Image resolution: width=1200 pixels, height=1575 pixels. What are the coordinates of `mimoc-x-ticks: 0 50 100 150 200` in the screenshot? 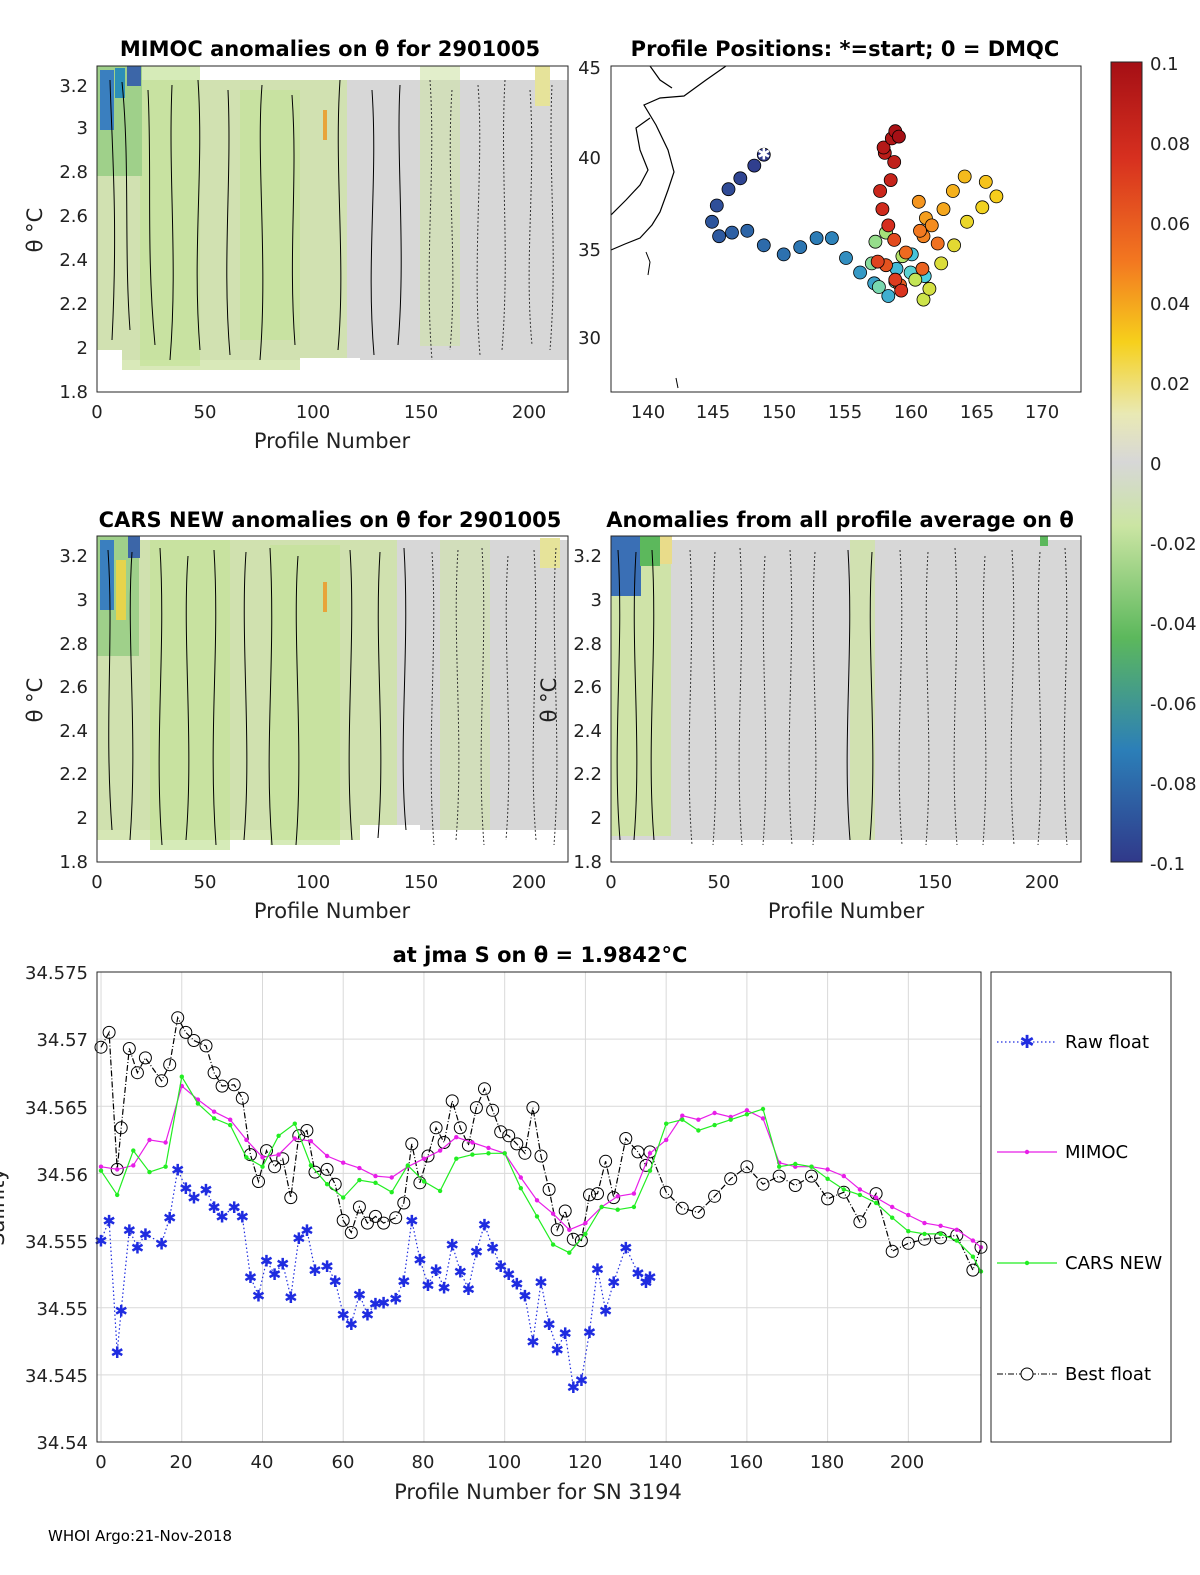 It's located at (318, 412).